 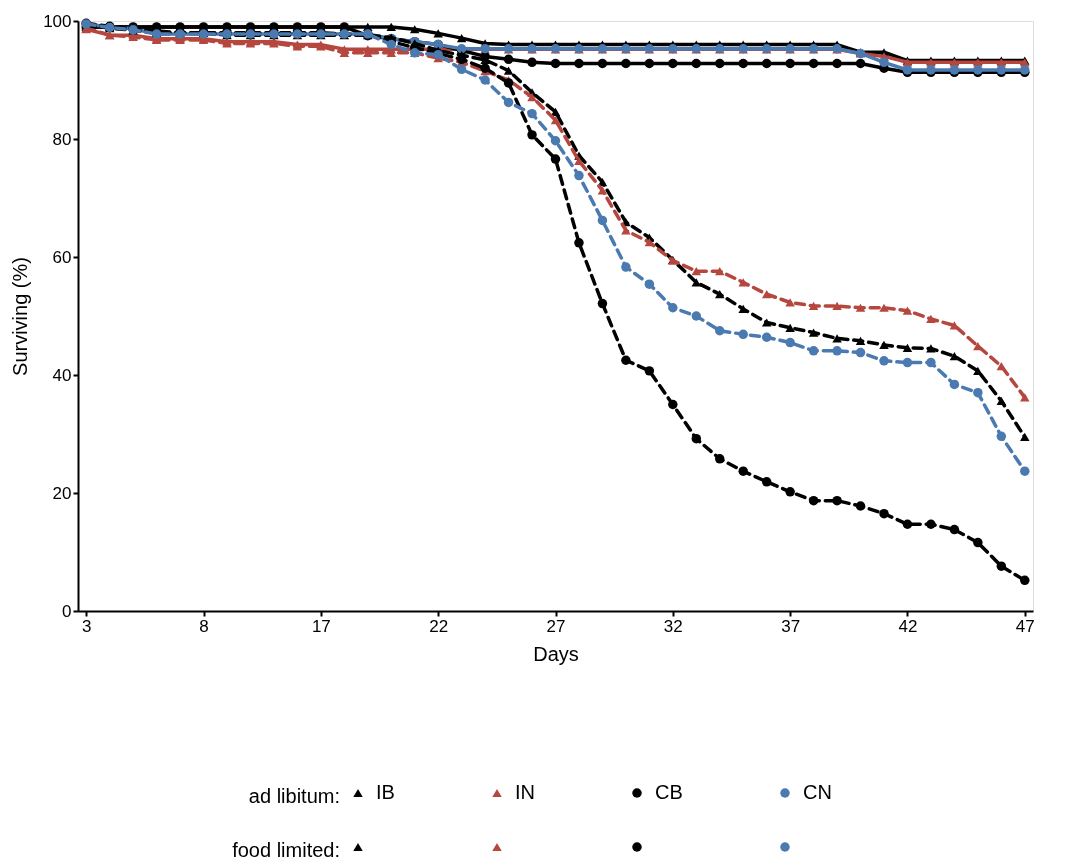 I want to click on legend-label: CB, so click(x=669, y=792).